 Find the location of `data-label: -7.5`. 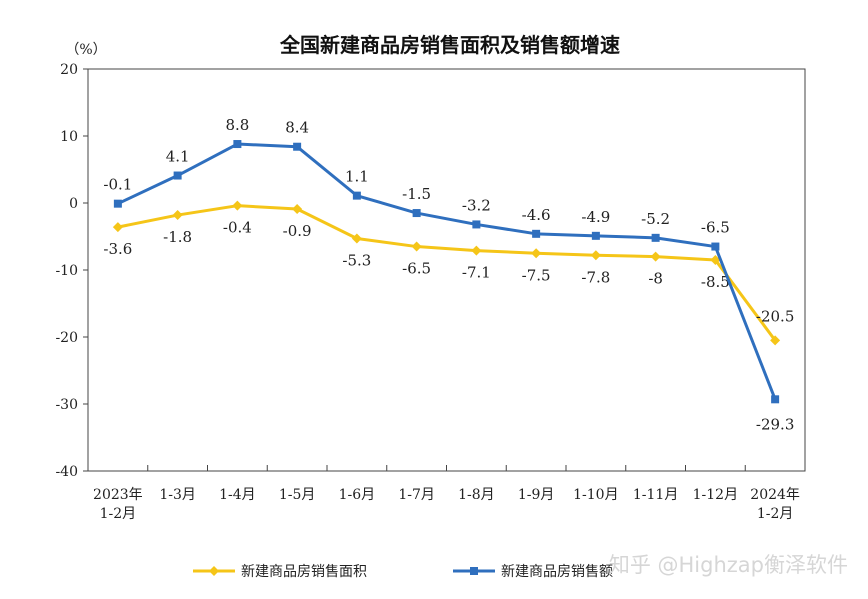

data-label: -7.5 is located at coordinates (536, 275).